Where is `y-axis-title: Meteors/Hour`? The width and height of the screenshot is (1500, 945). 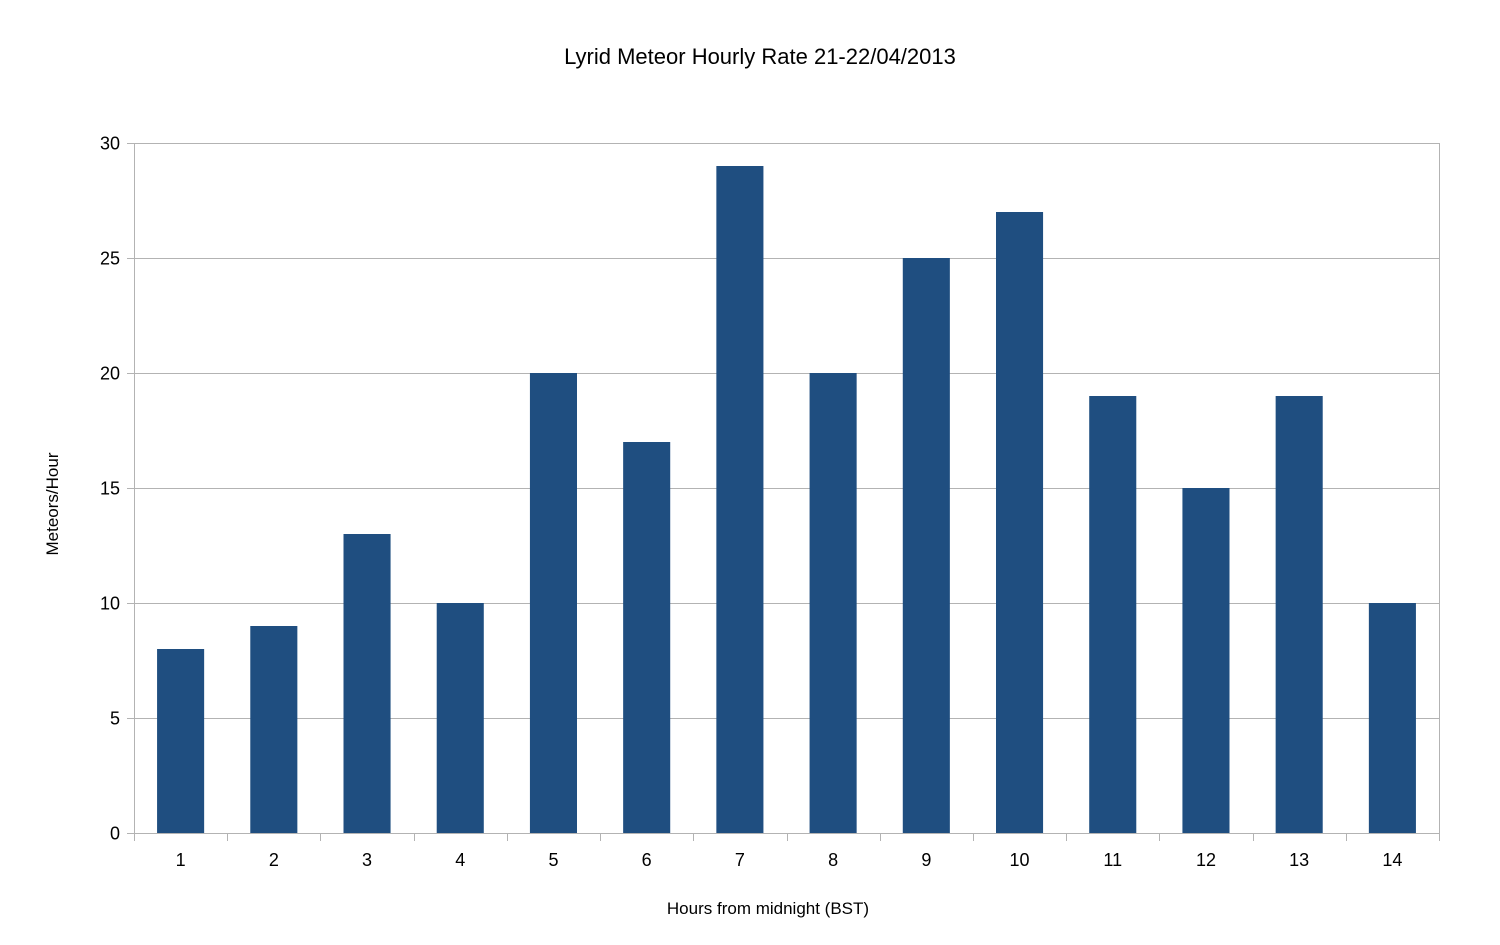
y-axis-title: Meteors/Hour is located at coordinates (52, 503).